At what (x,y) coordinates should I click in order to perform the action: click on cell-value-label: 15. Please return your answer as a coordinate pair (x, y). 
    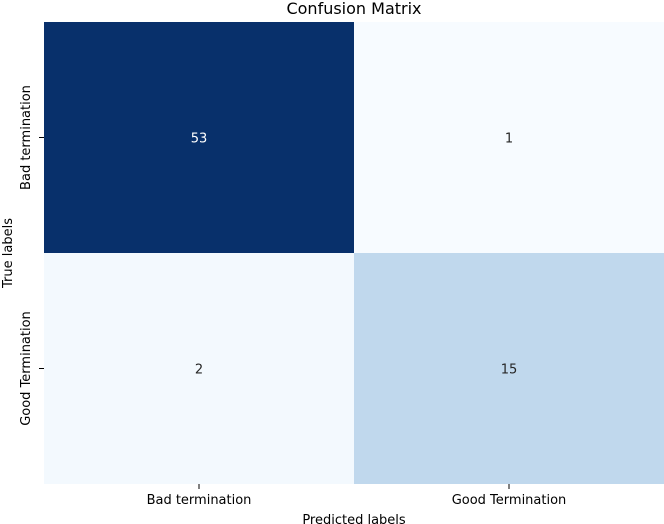
    Looking at the image, I should click on (509, 370).